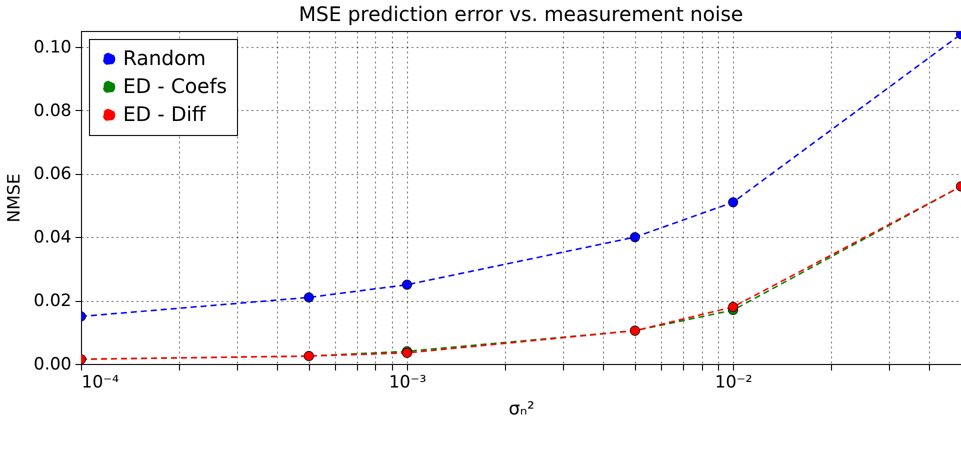 Image resolution: width=961 pixels, height=454 pixels. What do you see at coordinates (53, 174) in the screenshot?
I see `y-tick-label: 0.06` at bounding box center [53, 174].